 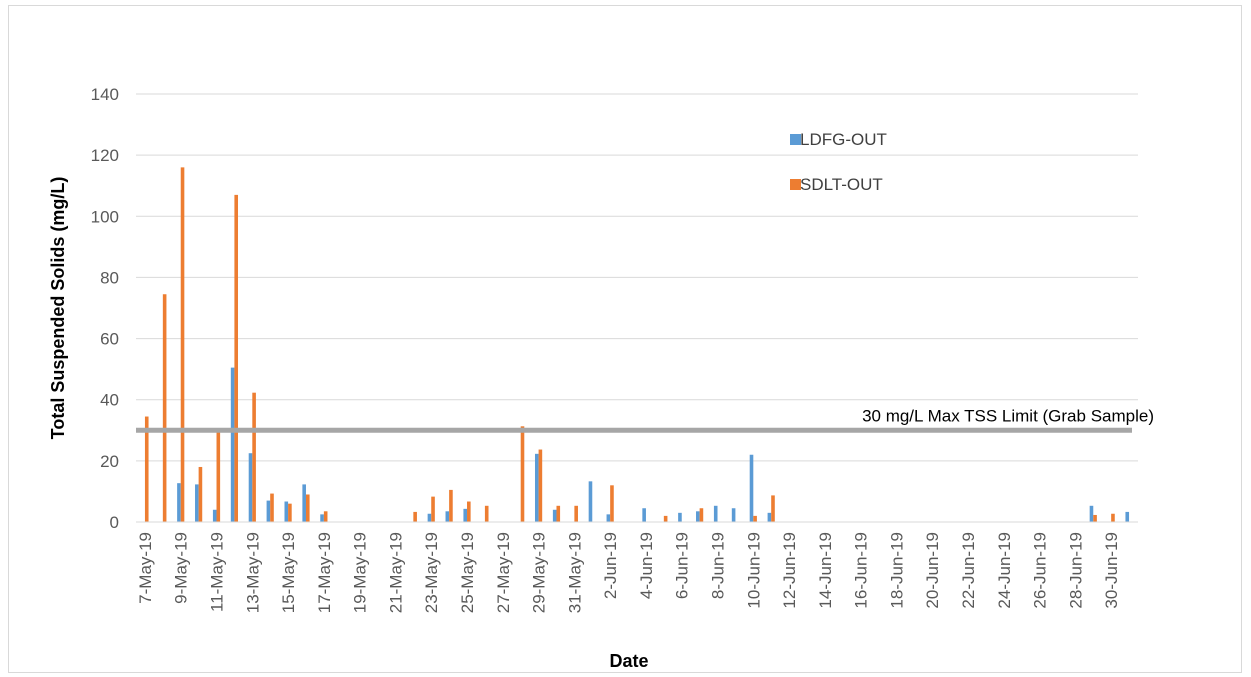 I want to click on x-tick-label-28-jun-19: 28-Jun-19, so click(x=1075, y=570).